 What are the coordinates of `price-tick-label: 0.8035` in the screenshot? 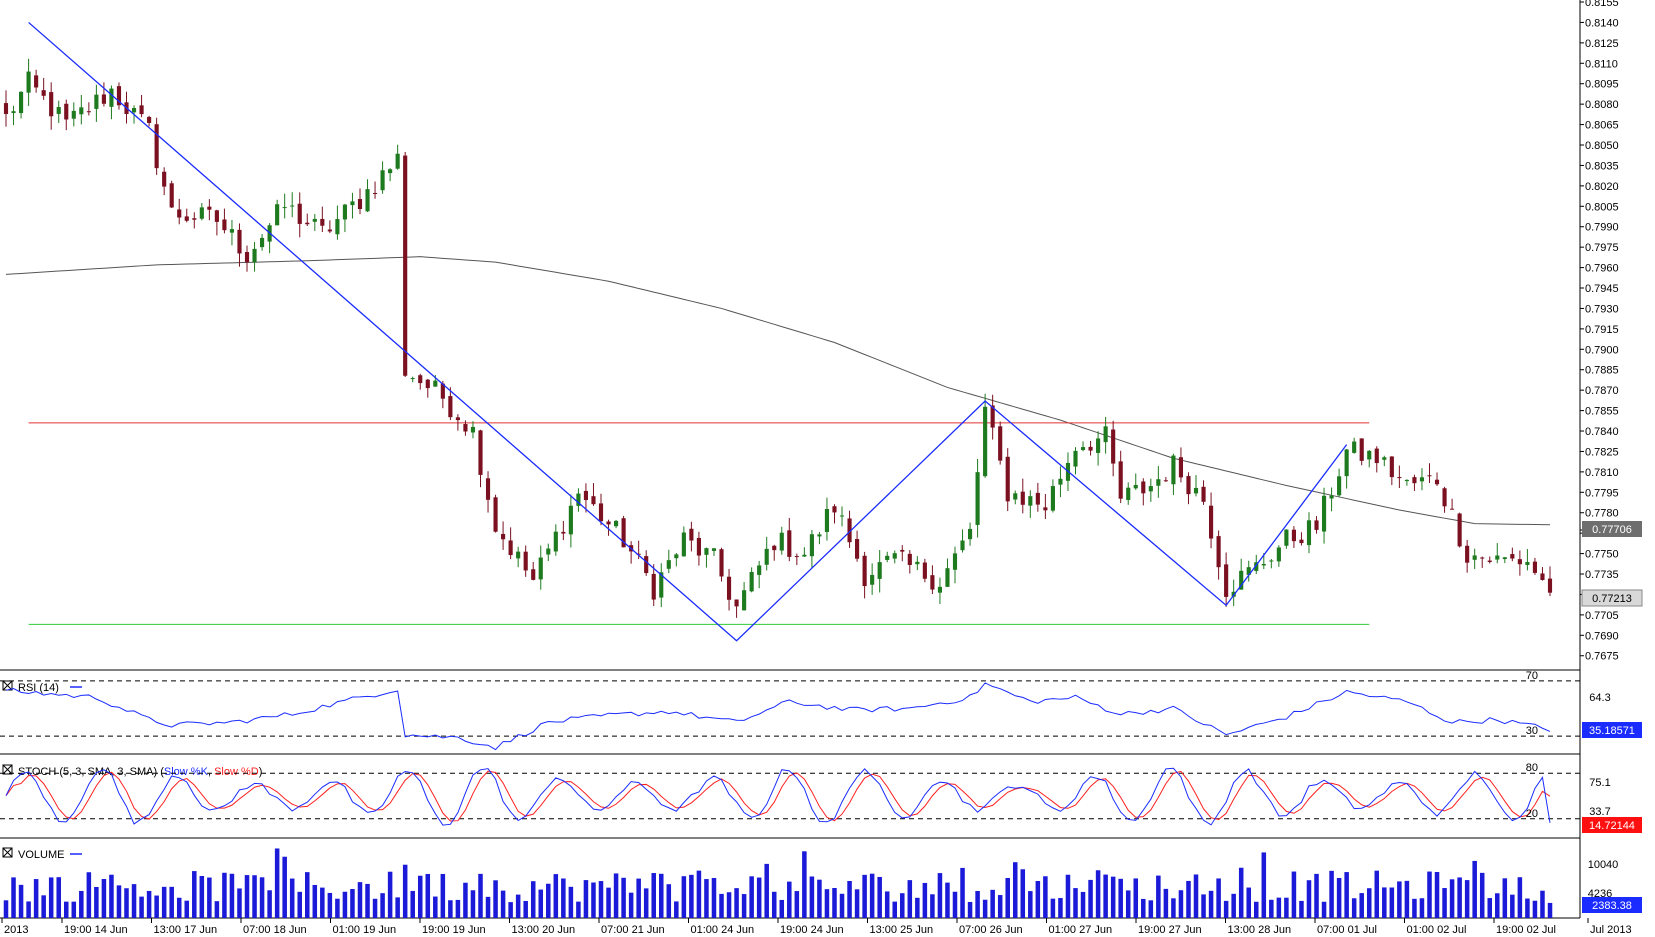 It's located at (1602, 166).